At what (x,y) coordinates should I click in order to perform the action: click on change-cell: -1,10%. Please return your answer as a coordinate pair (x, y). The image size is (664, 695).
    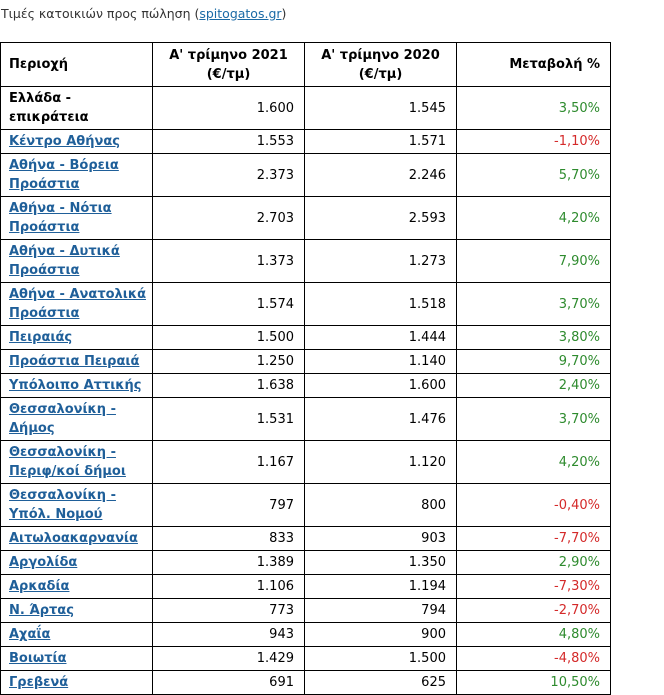
    Looking at the image, I should click on (533, 141).